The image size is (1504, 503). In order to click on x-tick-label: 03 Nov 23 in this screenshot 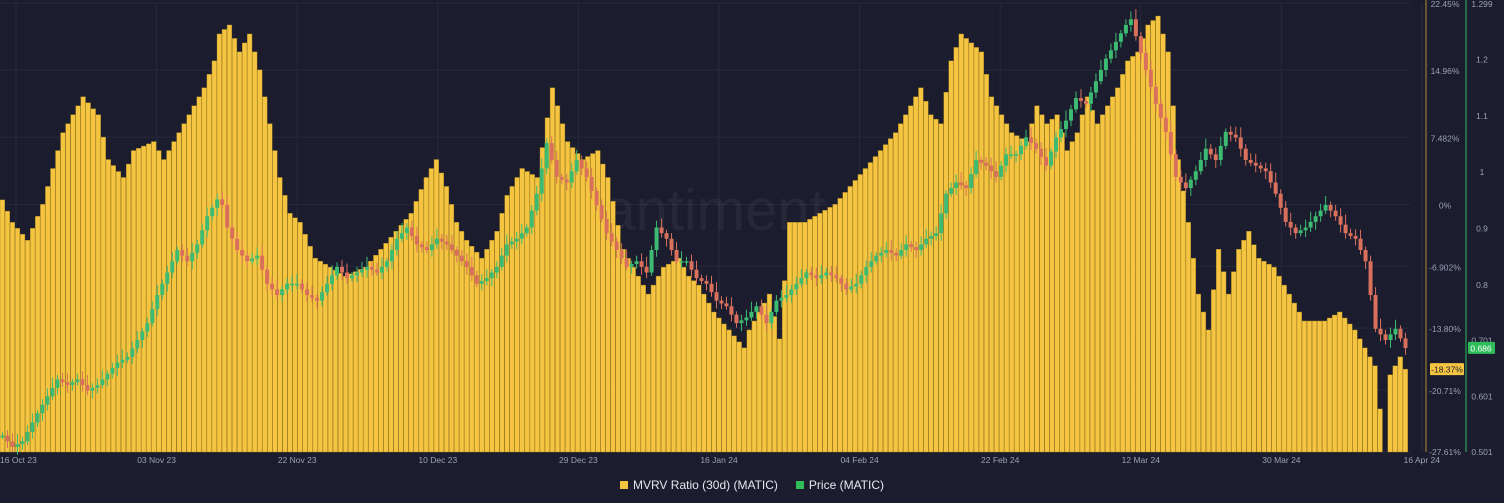, I will do `click(156, 460)`.